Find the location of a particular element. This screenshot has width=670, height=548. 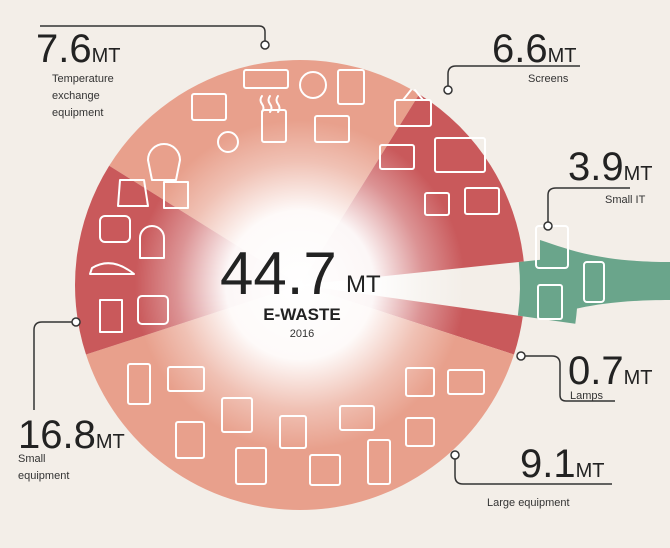

leader-dot-small-it is located at coordinates (548, 226).